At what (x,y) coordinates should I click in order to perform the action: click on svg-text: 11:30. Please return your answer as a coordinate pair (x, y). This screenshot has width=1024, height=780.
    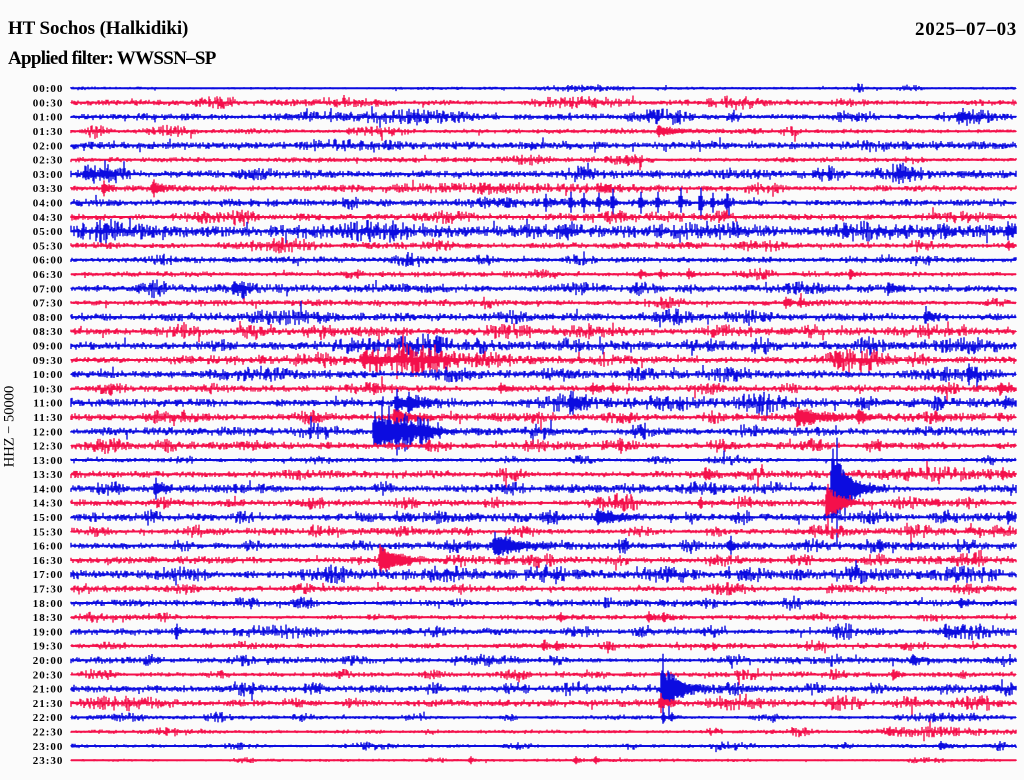
    Looking at the image, I should click on (48, 418).